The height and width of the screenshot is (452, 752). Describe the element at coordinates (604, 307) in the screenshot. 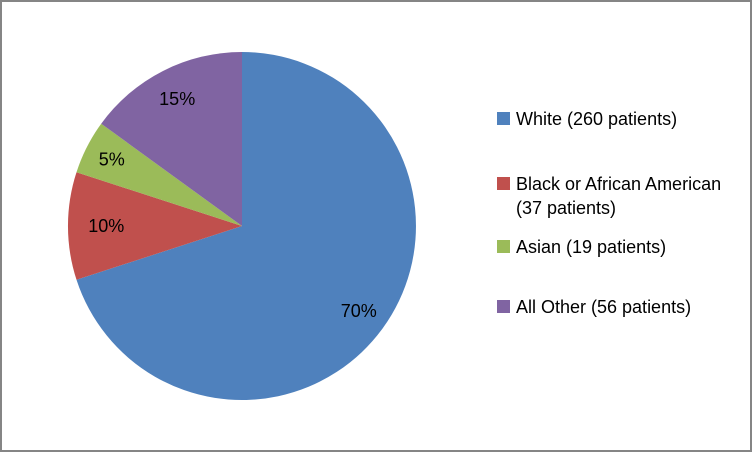

I see `legend-label: All Other (56 patients)` at that location.